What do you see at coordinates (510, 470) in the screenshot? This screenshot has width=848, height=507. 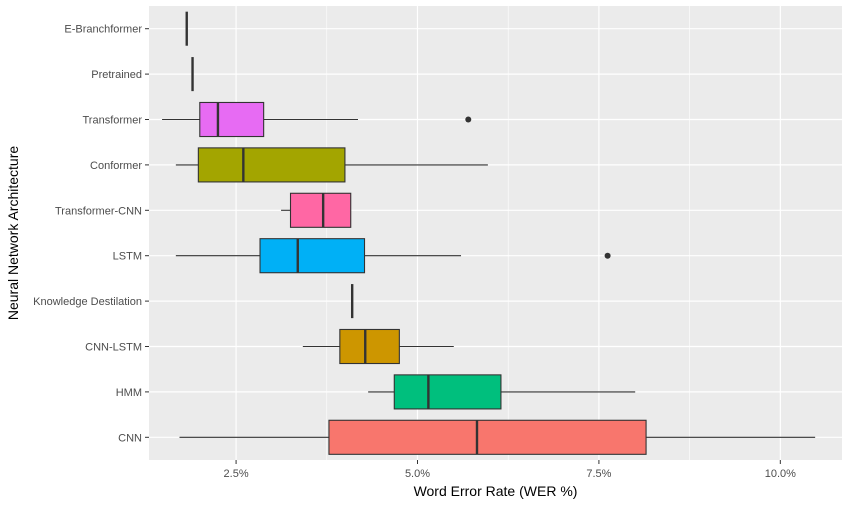 I see `x-axis: 2.5% 5.0% 7.5% 10.0%` at bounding box center [510, 470].